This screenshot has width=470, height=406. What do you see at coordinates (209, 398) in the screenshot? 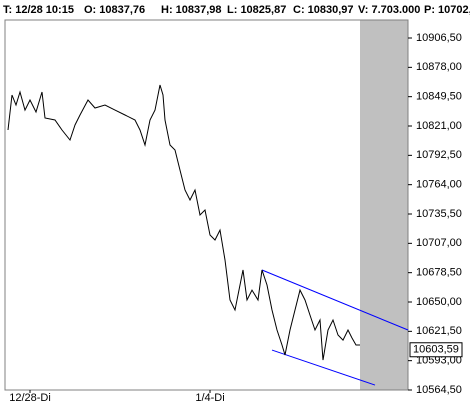
I see `x-tick-label: 1/4-Di` at bounding box center [209, 398].